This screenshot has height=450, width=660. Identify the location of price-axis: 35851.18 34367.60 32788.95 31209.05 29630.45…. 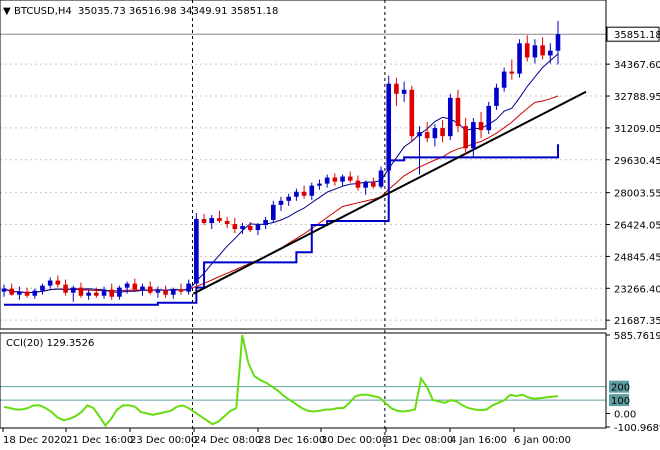
(633, 176).